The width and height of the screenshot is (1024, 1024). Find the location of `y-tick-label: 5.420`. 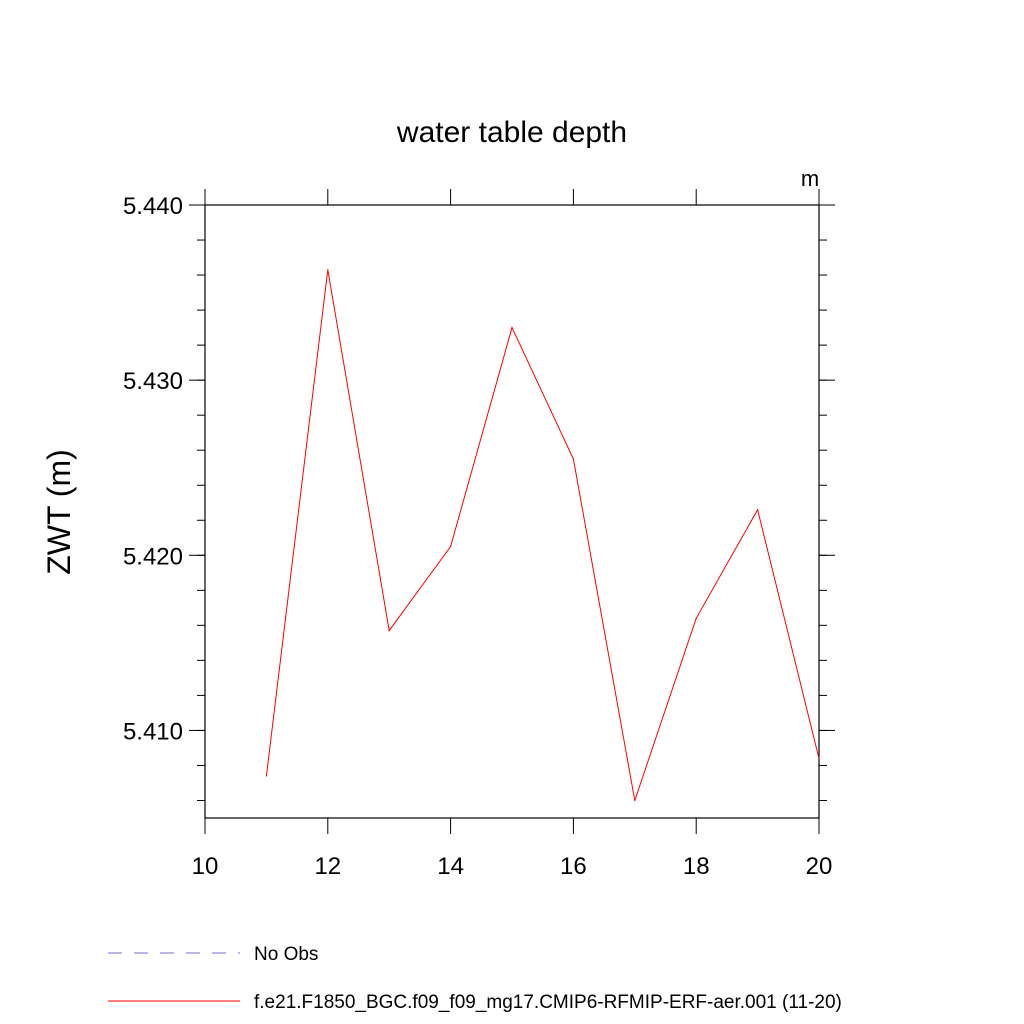

y-tick-label: 5.420 is located at coordinates (153, 556).